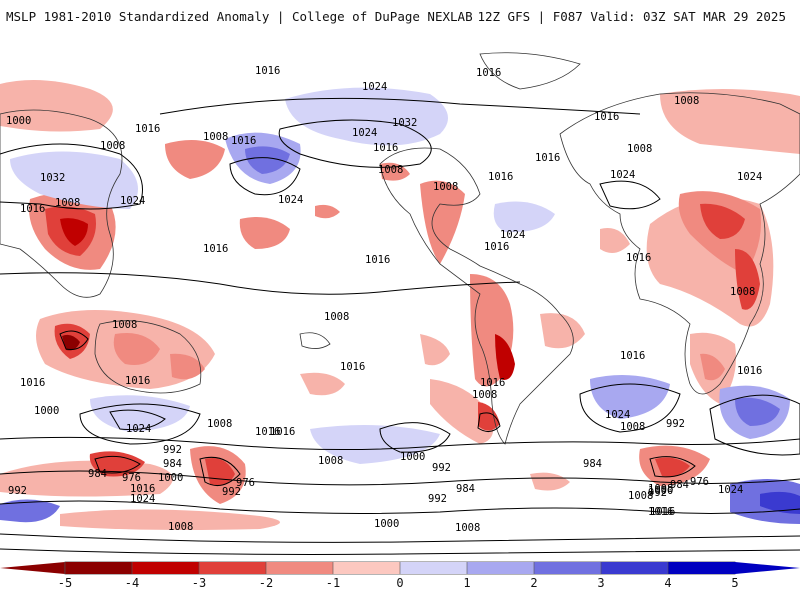 The width and height of the screenshot is (800, 600). I want to click on colorbar-tick-label: 4, so click(668, 583).